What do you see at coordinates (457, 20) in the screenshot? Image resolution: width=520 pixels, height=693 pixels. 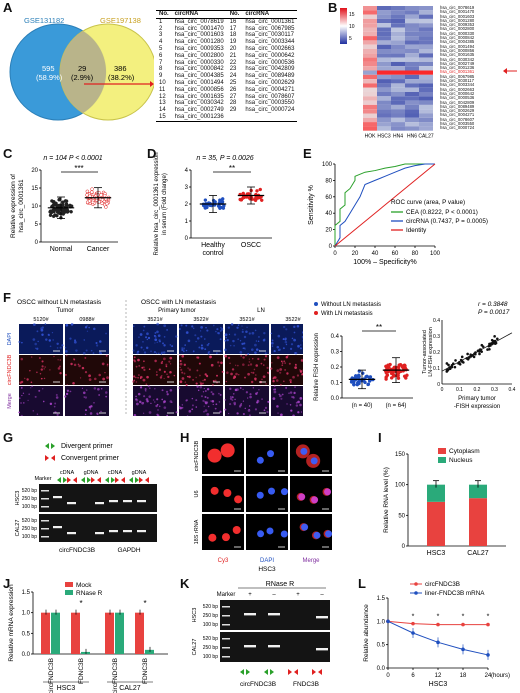 I see `heatmap-row-label: hsa_circ_0001280` at bounding box center [457, 20].